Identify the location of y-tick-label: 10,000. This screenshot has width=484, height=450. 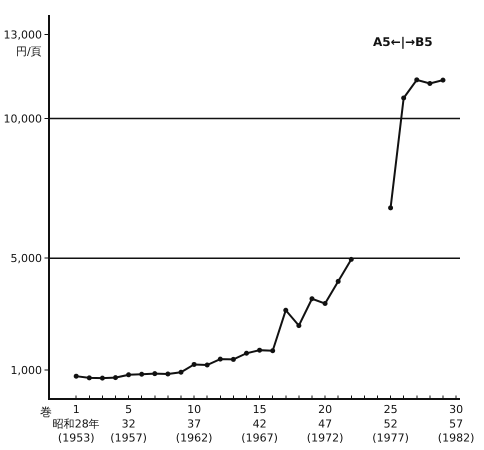
(23, 119).